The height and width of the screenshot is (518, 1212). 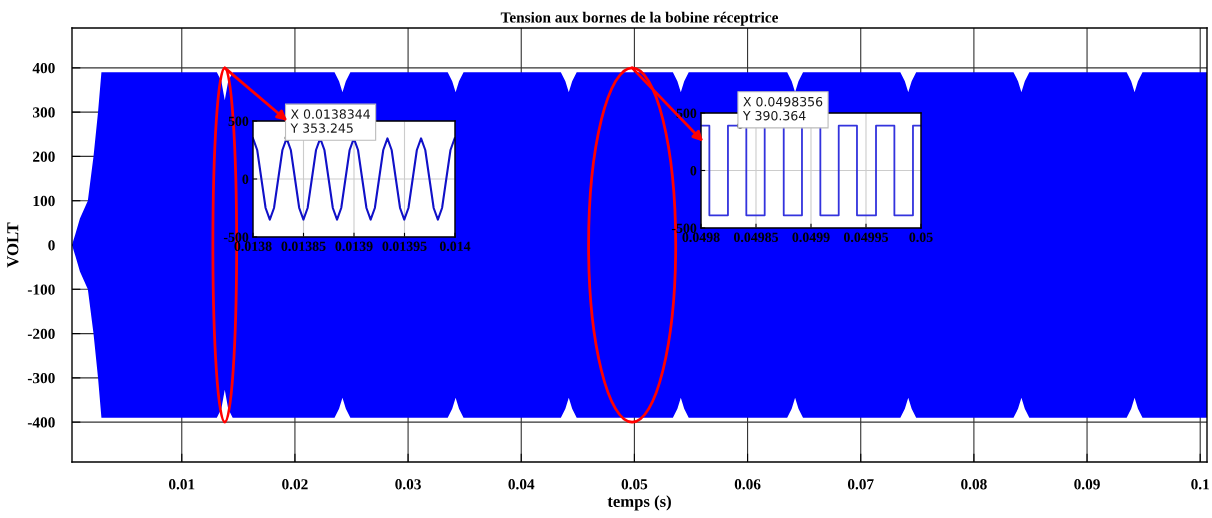 What do you see at coordinates (860, 484) in the screenshot?
I see `x-tick-label: 0.07` at bounding box center [860, 484].